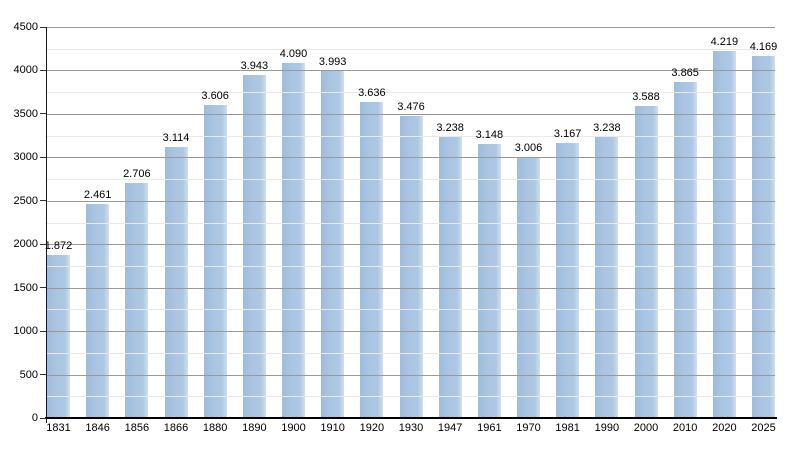 The height and width of the screenshot is (450, 800). Describe the element at coordinates (97, 195) in the screenshot. I see `bar-value-label: 2.461` at that location.